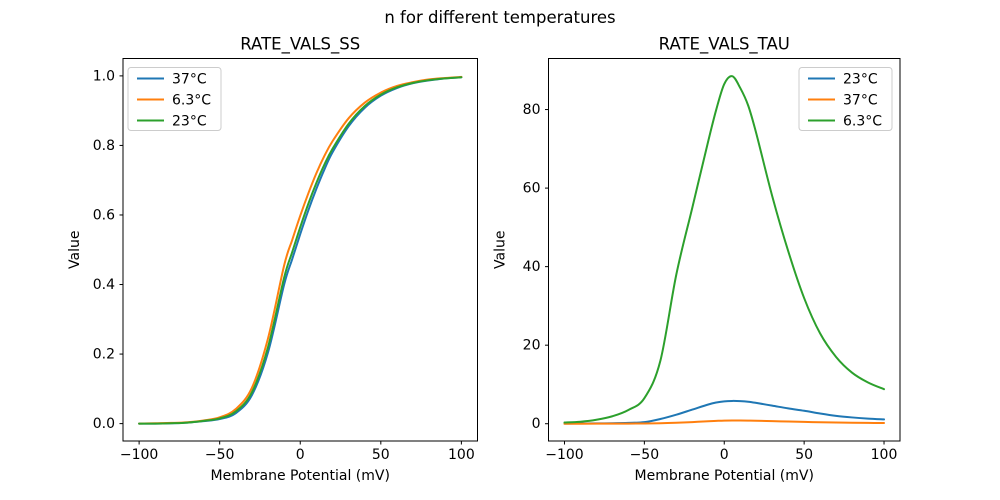 The height and width of the screenshot is (500, 1000). Describe the element at coordinates (104, 285) in the screenshot. I see `ss-y-tick-label: 0.4` at that location.